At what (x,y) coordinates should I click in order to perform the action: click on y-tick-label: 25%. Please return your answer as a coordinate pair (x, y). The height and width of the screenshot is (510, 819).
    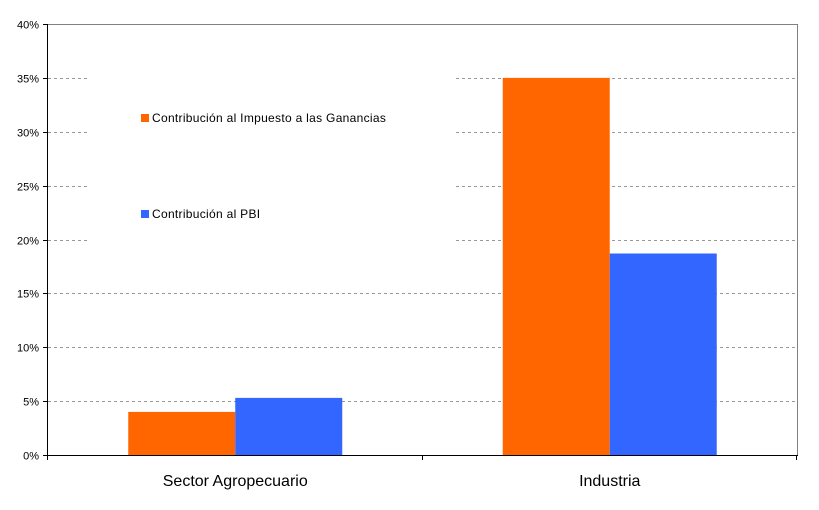
    Looking at the image, I should click on (28, 188).